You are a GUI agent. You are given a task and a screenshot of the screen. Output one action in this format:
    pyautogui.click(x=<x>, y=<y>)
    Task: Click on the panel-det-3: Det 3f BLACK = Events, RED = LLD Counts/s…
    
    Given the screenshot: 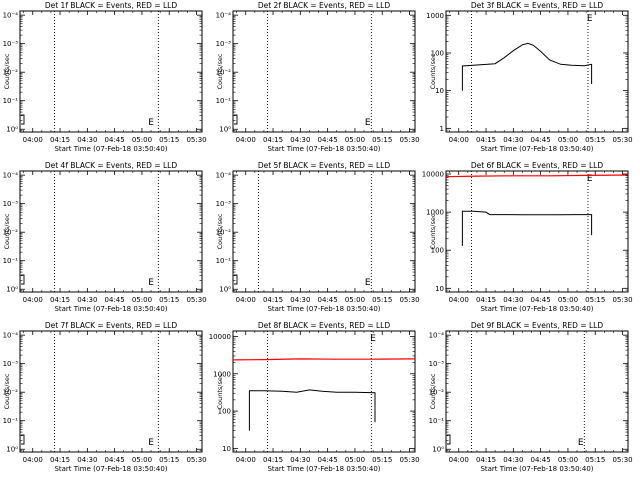 What is the action you would take?
    pyautogui.click(x=529, y=77)
    